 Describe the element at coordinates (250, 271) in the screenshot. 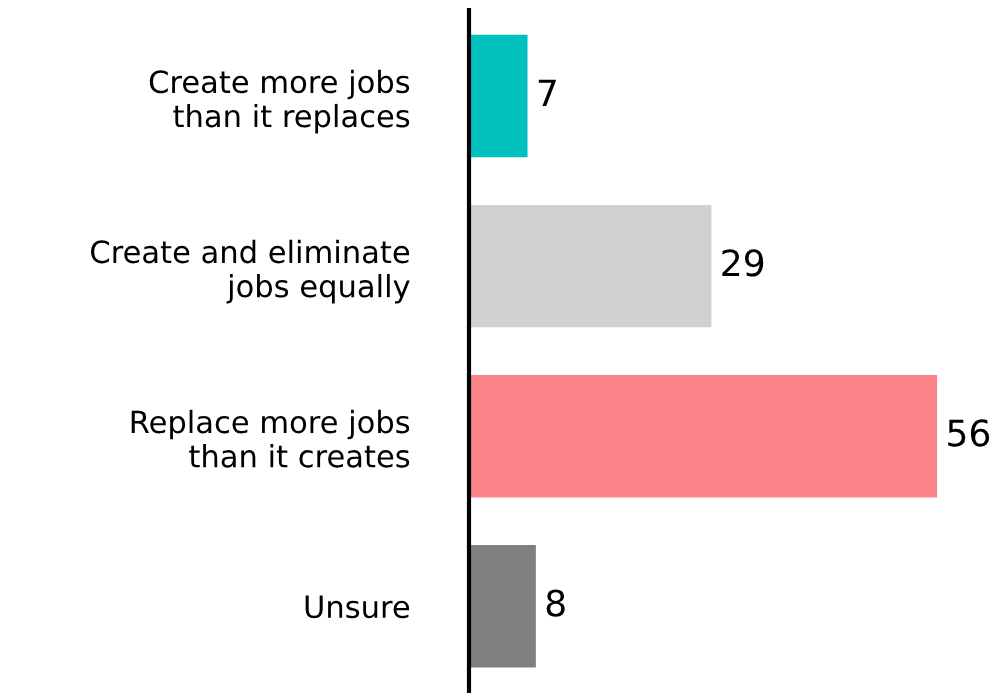

I see `y-tick-label: Create and eliminate jobs equally` at that location.